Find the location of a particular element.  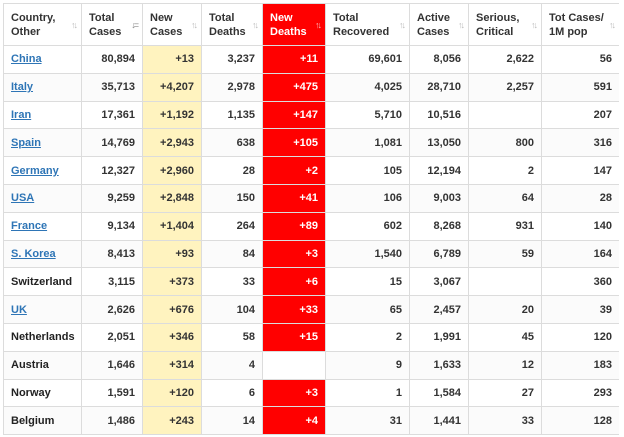

header-new-cases: New Cases ↑↓ is located at coordinates (172, 24).